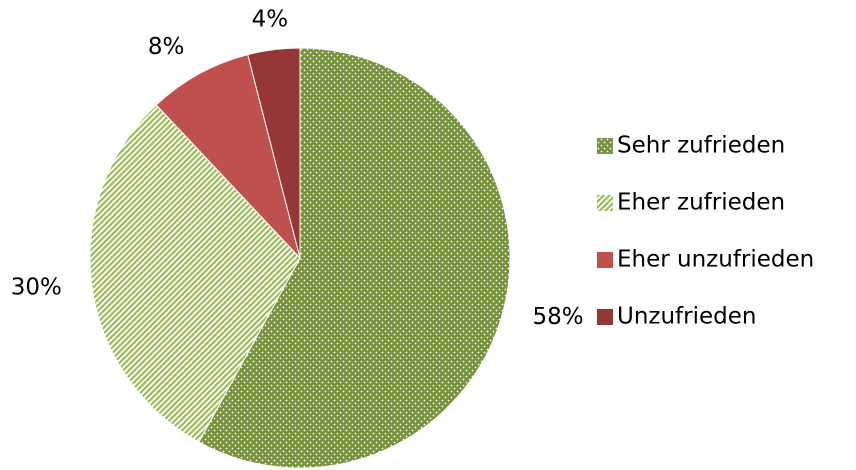  Describe the element at coordinates (166, 47) in the screenshot. I see `data-label: 8%` at that location.